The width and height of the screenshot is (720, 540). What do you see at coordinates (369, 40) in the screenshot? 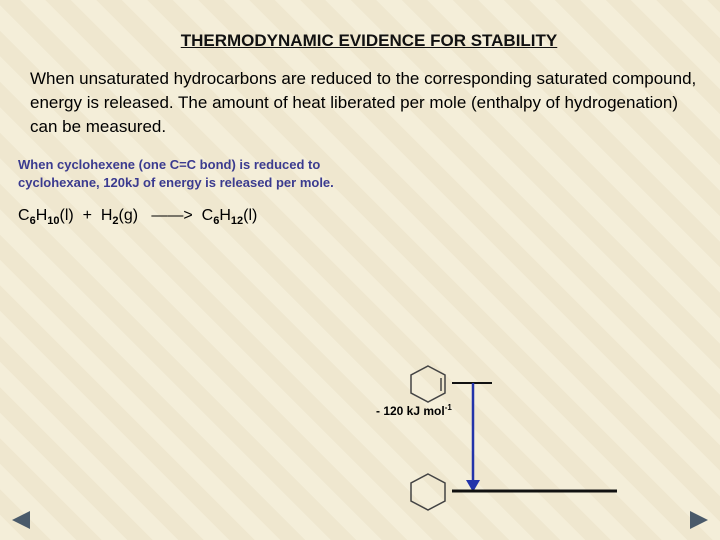
I see `title: THERMODYNAMIC EVIDENCE FOR STABILITY` at bounding box center [369, 40].